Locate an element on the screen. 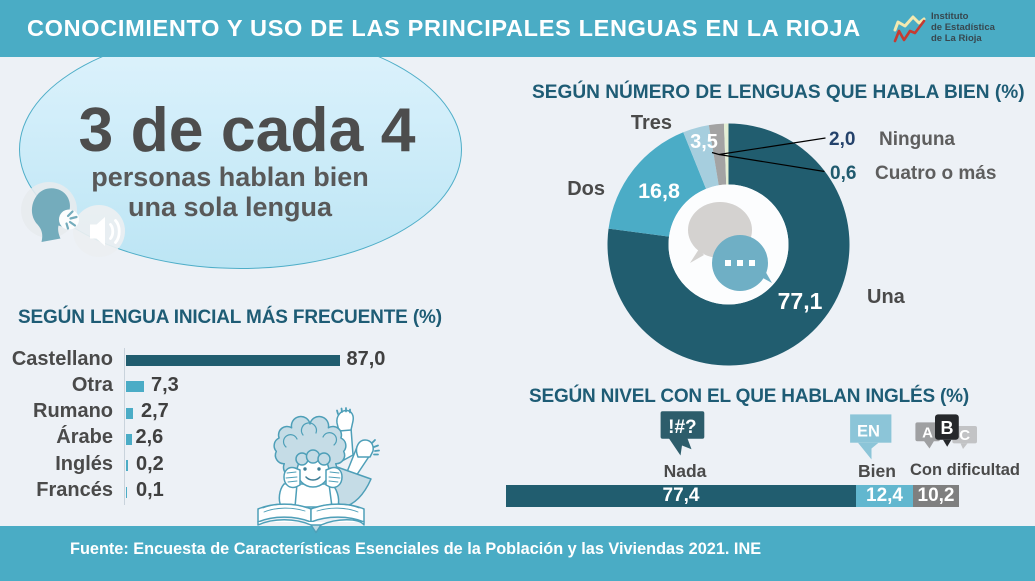 Image resolution: width=1035 pixels, height=581 pixels. svg-text: A is located at coordinates (927, 433).